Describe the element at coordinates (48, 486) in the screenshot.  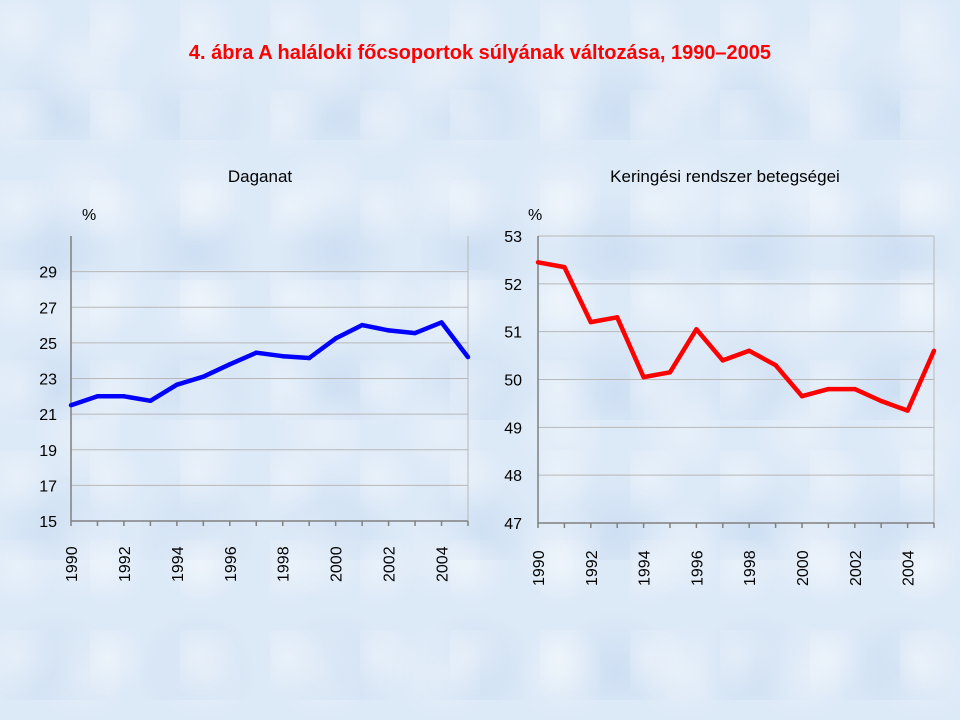
I see `y-tick-label: 17` at that location.